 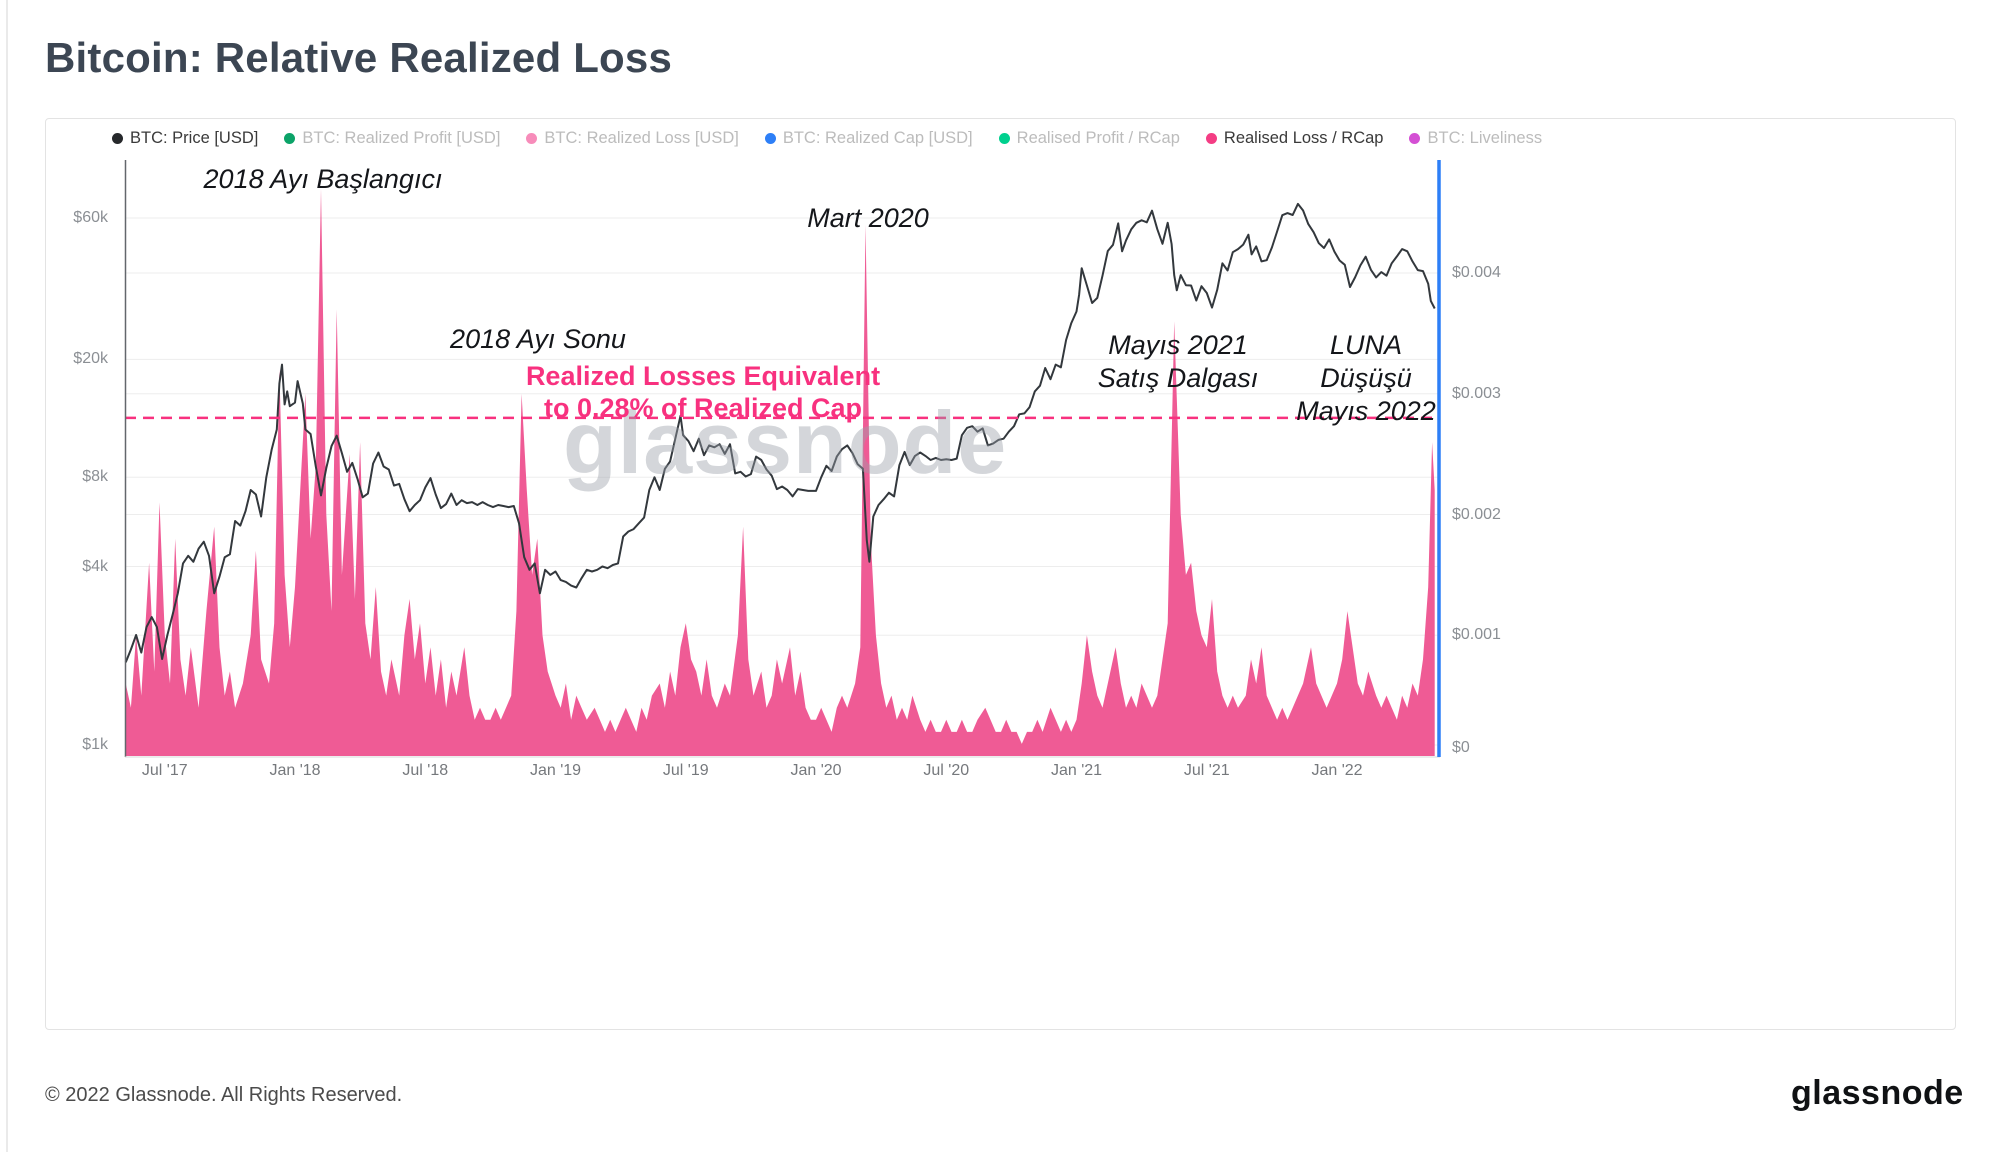 I want to click on right-axis-tick: $0.004, so click(x=1476, y=272).